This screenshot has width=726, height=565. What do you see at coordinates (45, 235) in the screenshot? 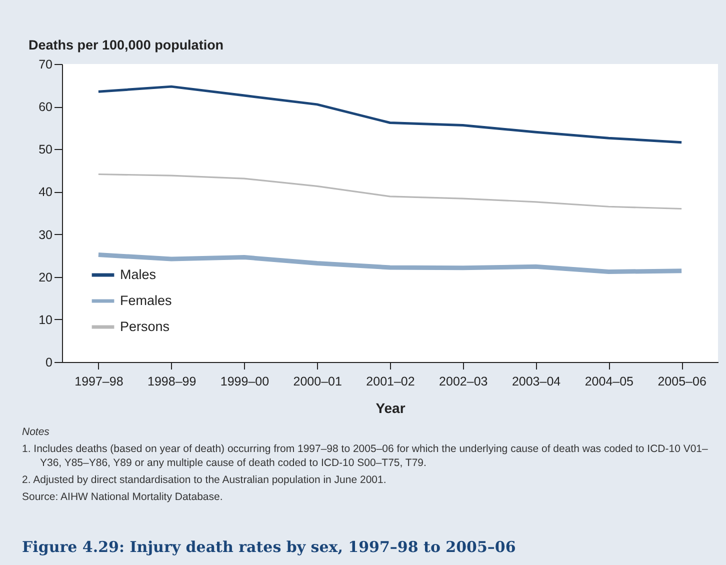
I see `y-tick-label: 30` at bounding box center [45, 235].